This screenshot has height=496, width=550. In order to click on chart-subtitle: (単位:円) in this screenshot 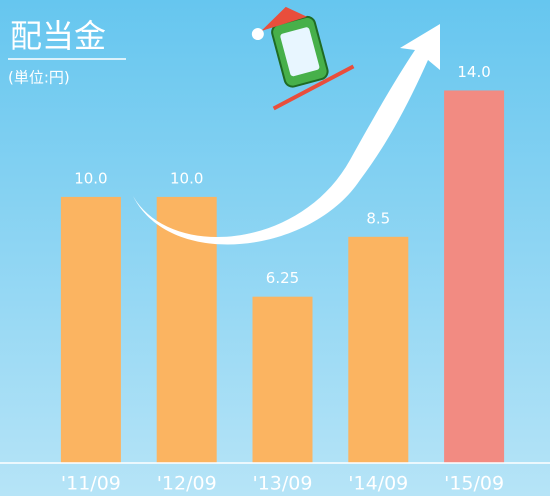, I will do `click(39, 78)`.